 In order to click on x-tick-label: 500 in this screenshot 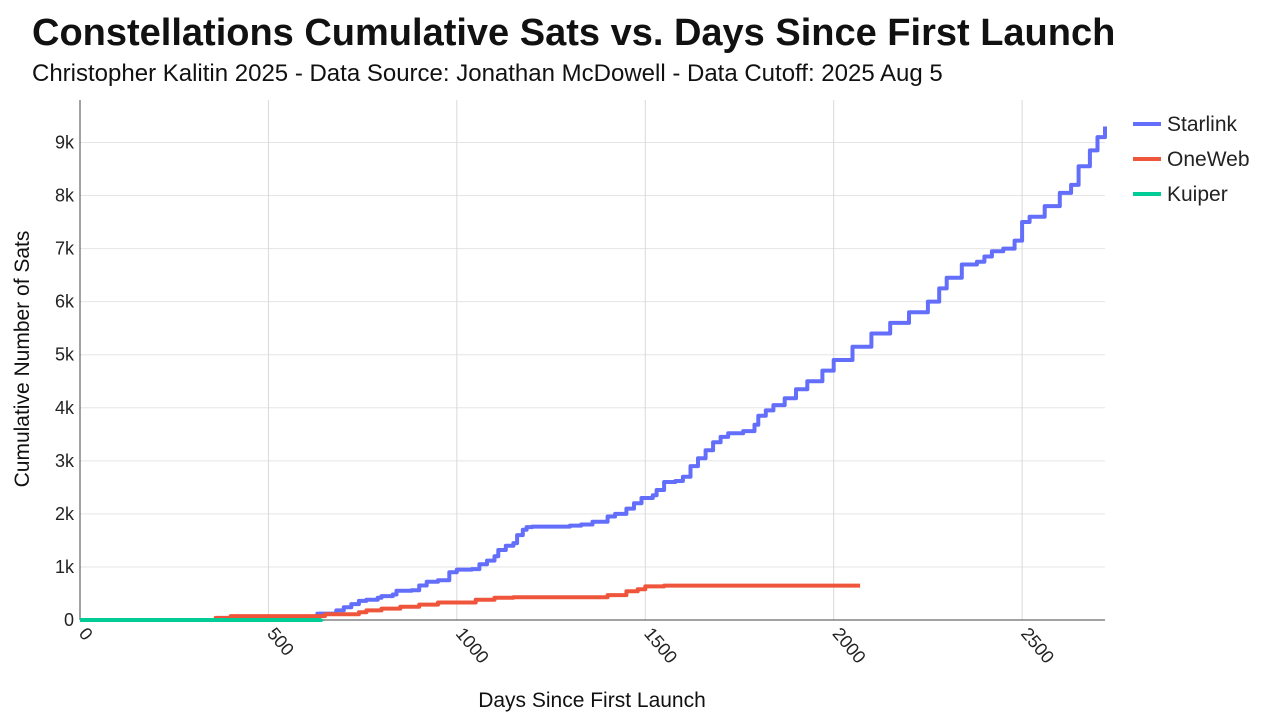, I will do `click(280, 642)`.